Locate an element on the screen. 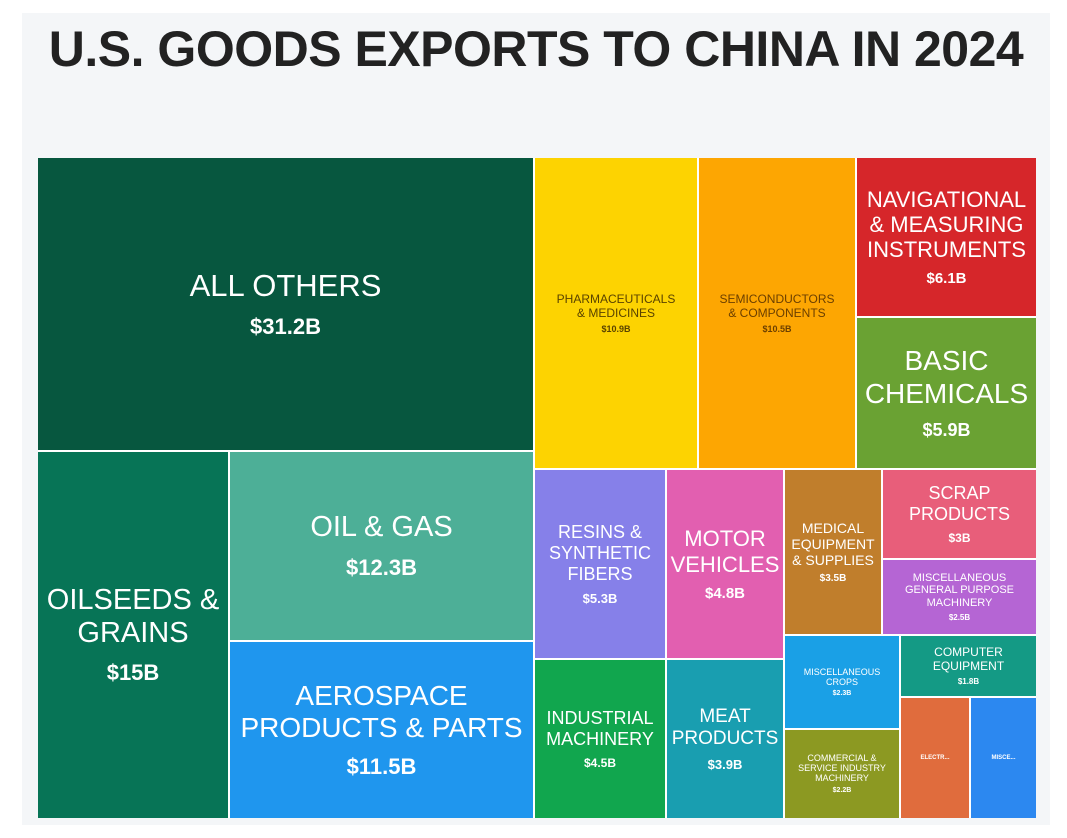 This screenshot has height=838, width=1067. treemap-tile-pharma: PHARMACEUTICALS & MEDICINES $10.9B is located at coordinates (616, 313).